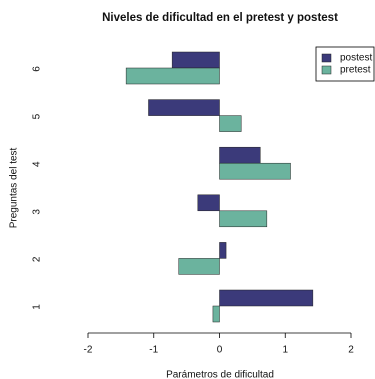 This screenshot has height=379, width=375. Describe the element at coordinates (356, 58) in the screenshot. I see `legend-label: postest` at that location.